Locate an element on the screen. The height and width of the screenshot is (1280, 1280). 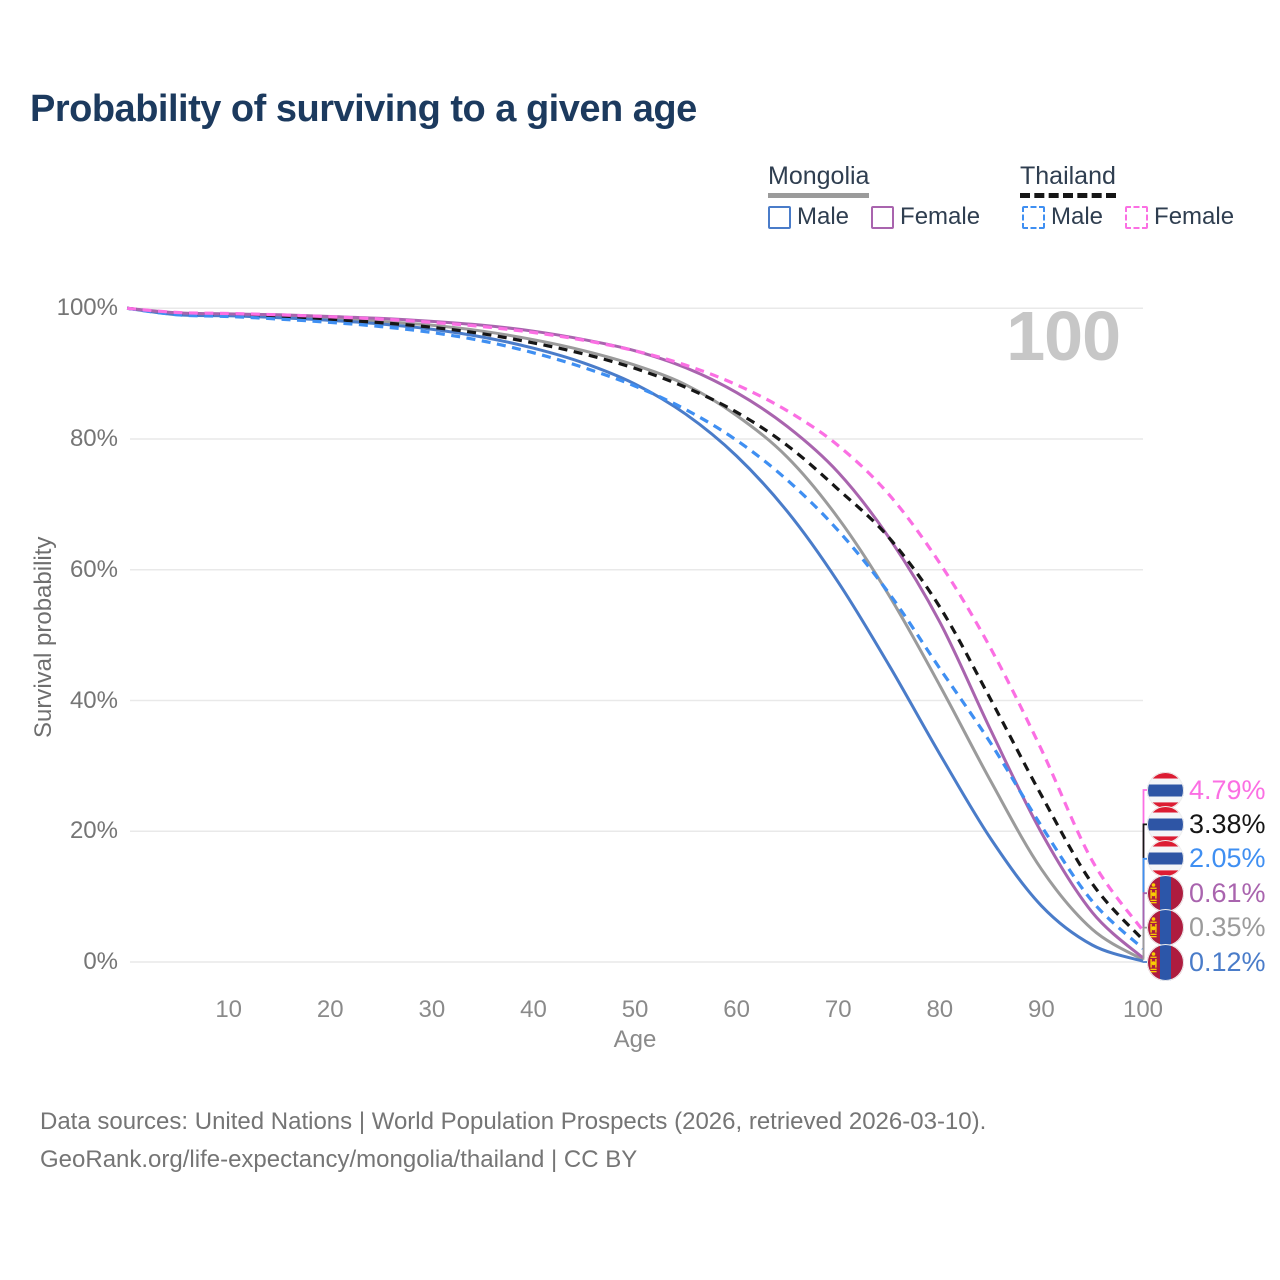
y-tick-label: 80% is located at coordinates (93, 439).